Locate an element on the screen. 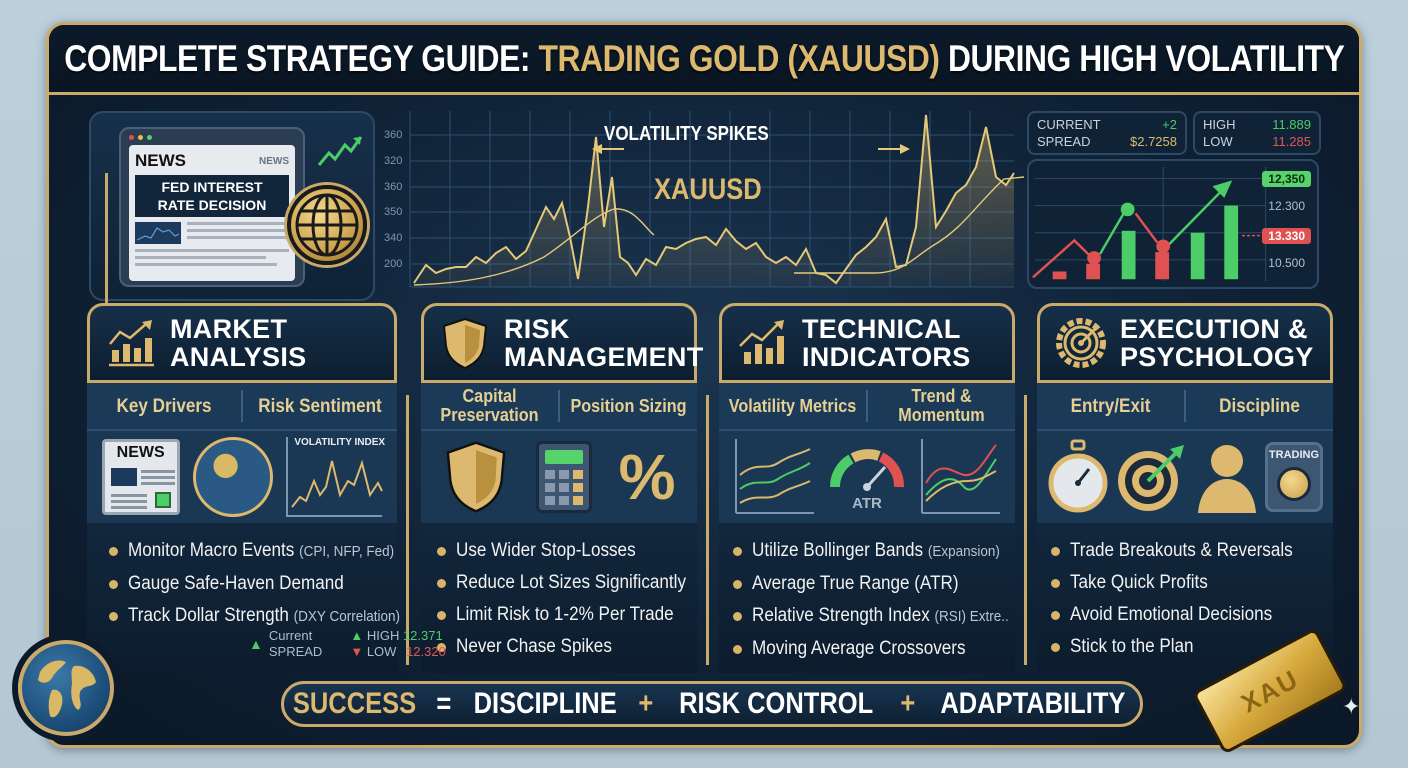 The image size is (1408, 768). bullet-item: Take Quick Profits is located at coordinates (1192, 583).